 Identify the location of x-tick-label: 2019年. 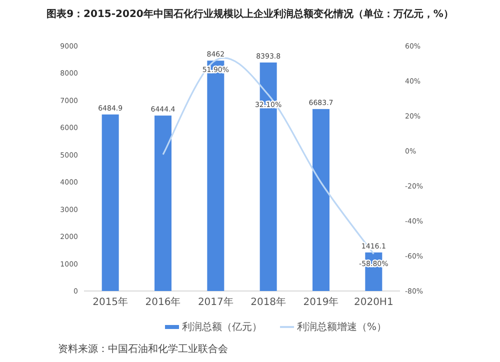
(321, 302).